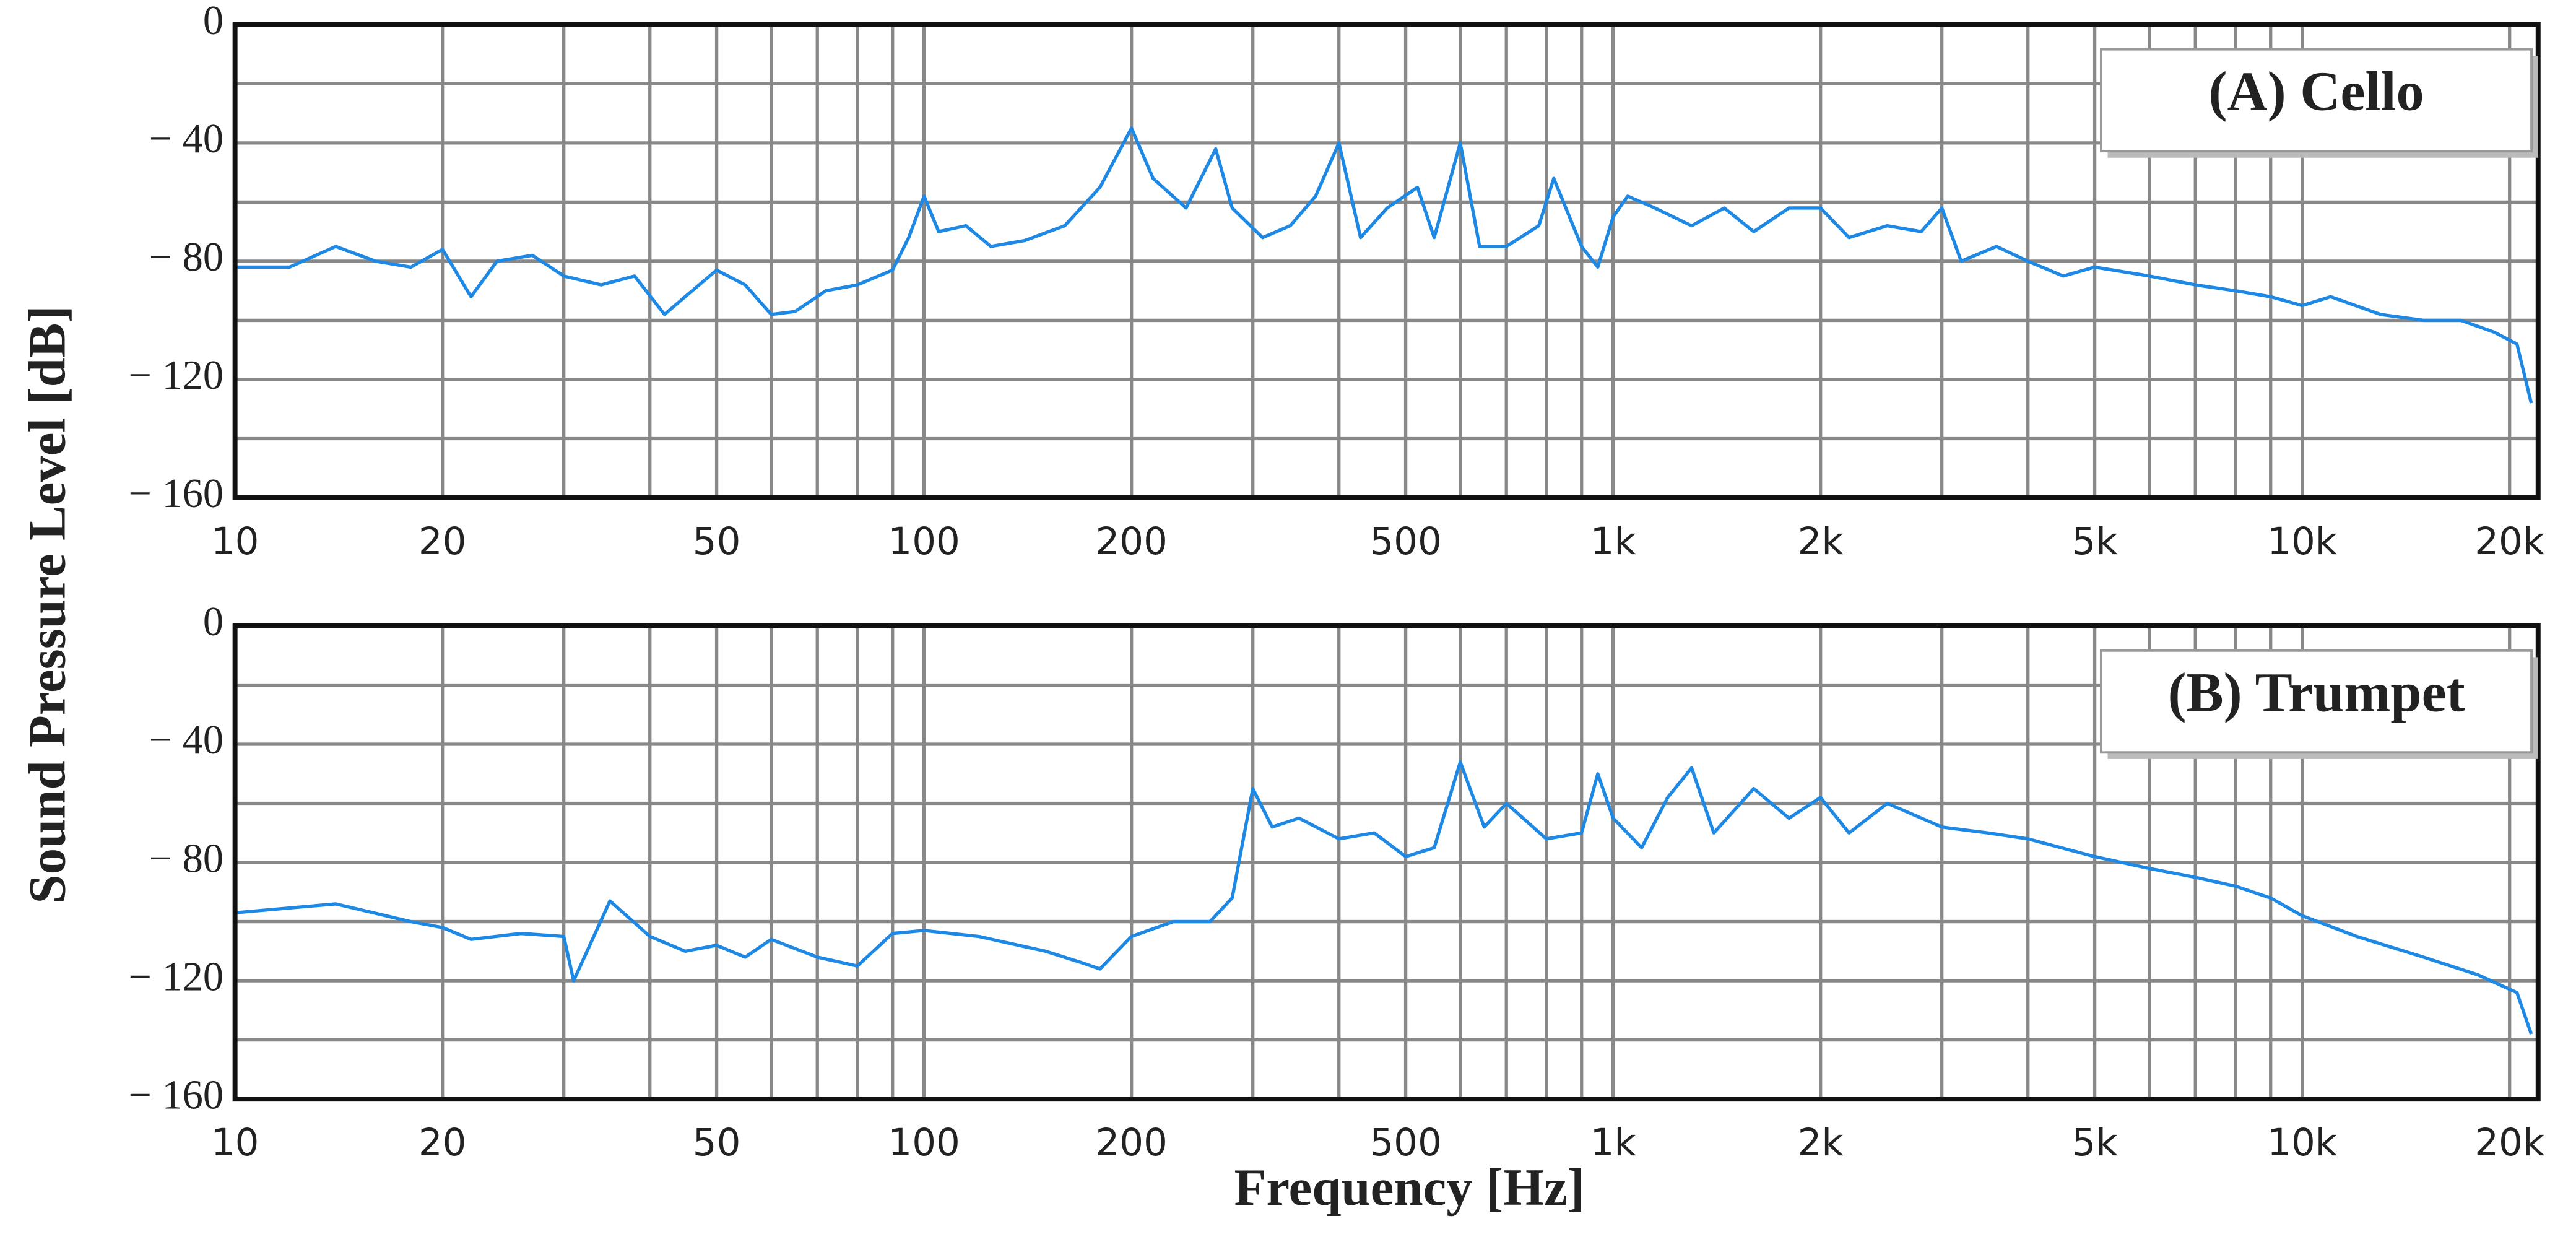 This screenshot has height=1242, width=2576. I want to click on panel-title: (B) Trumpet, so click(2316, 692).